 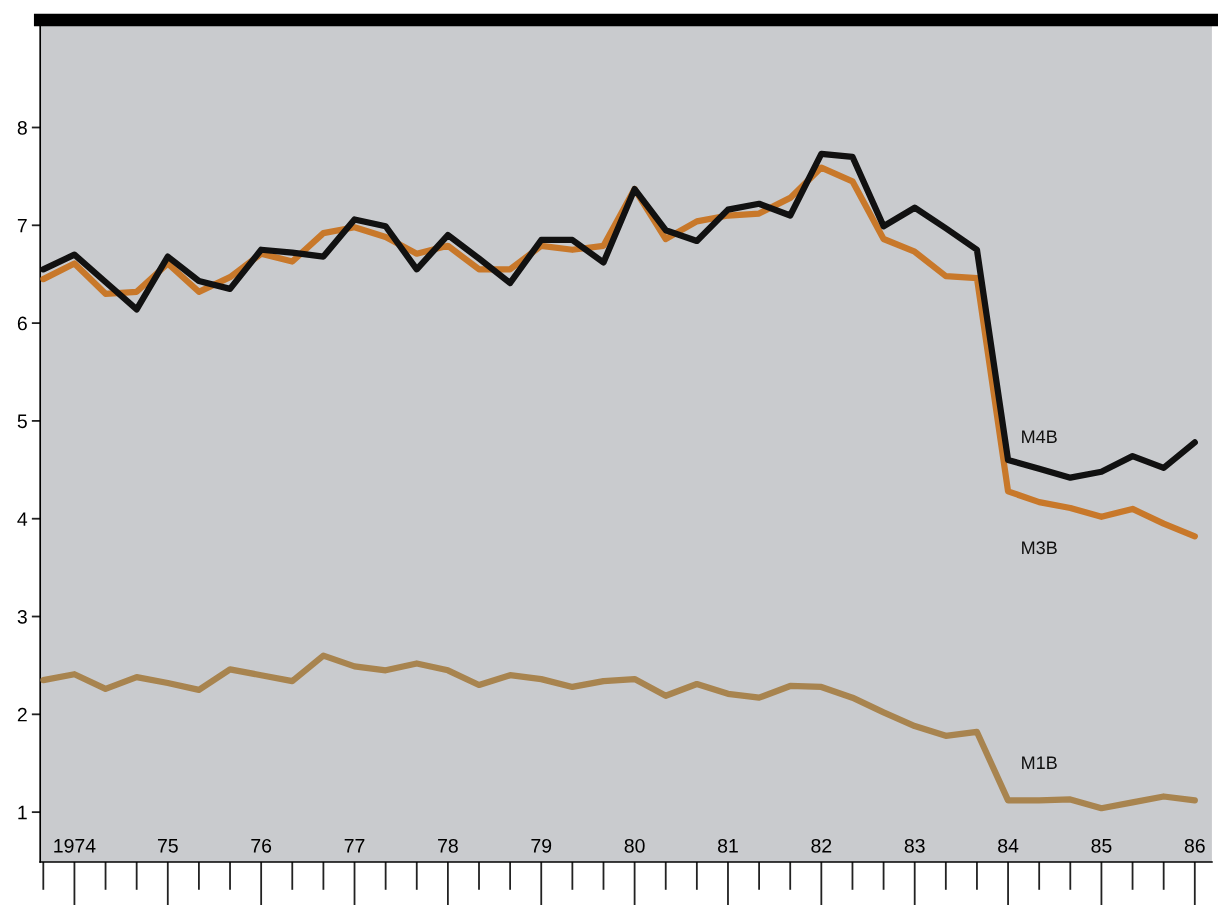 What do you see at coordinates (634, 845) in the screenshot?
I see `x-tick-label: 80` at bounding box center [634, 845].